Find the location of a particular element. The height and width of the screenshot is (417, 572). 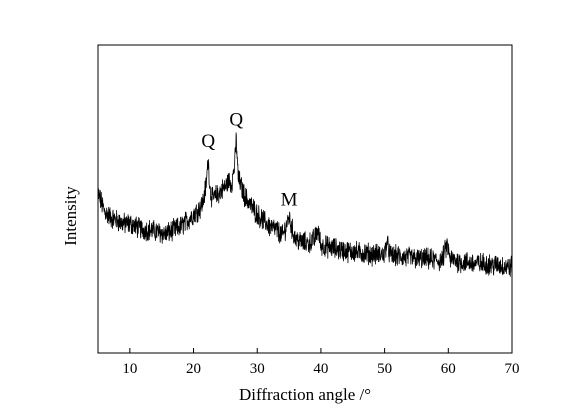

x-tick-label: 60 is located at coordinates (448, 369).